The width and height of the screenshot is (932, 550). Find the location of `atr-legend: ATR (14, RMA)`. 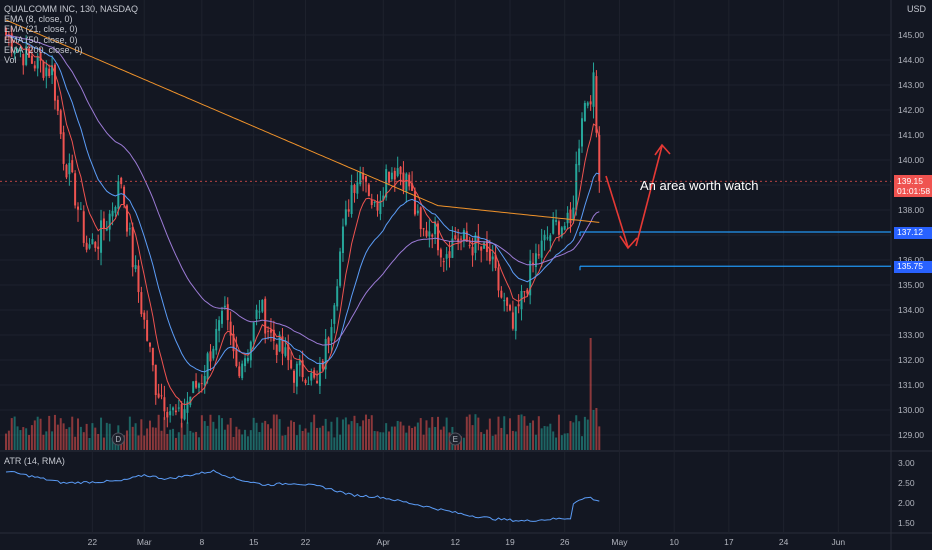

atr-legend: ATR (14, RMA) is located at coordinates (34, 461).